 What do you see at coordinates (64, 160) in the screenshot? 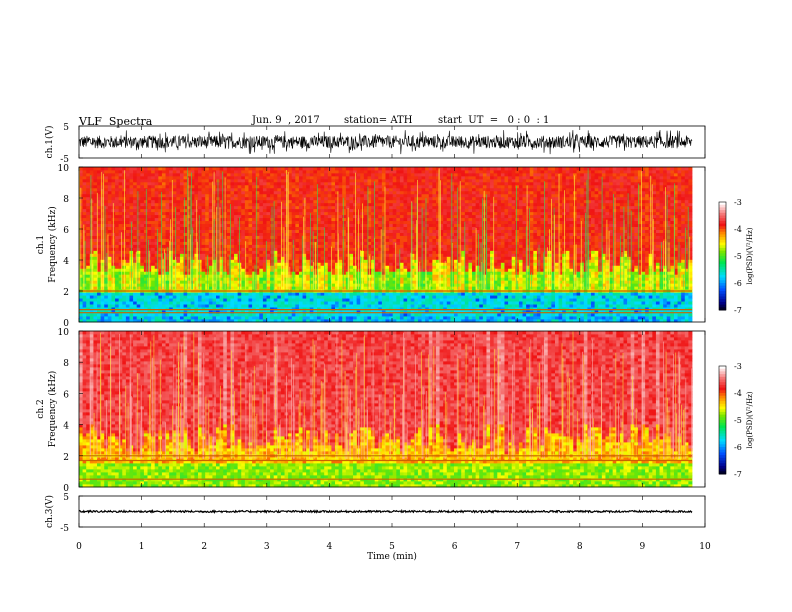
I see `ch1-waveform-ytick-label: -5` at bounding box center [64, 160].